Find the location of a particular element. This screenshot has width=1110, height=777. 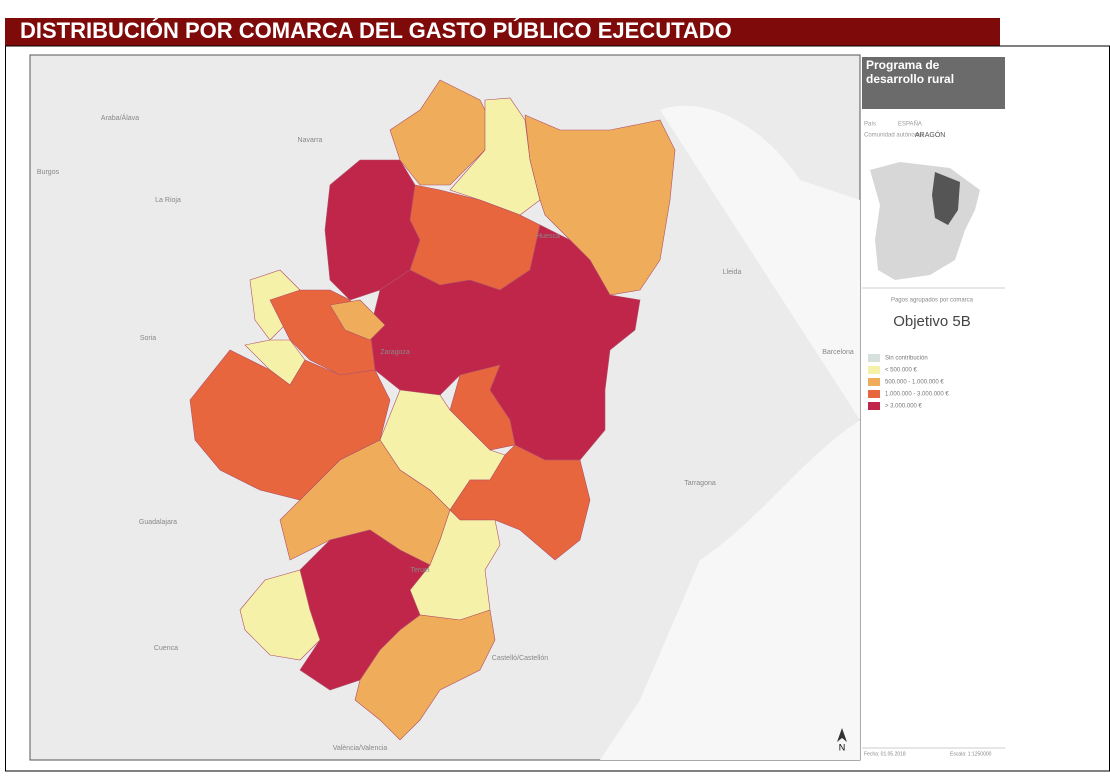

place-label: Barcelona is located at coordinates (838, 352).